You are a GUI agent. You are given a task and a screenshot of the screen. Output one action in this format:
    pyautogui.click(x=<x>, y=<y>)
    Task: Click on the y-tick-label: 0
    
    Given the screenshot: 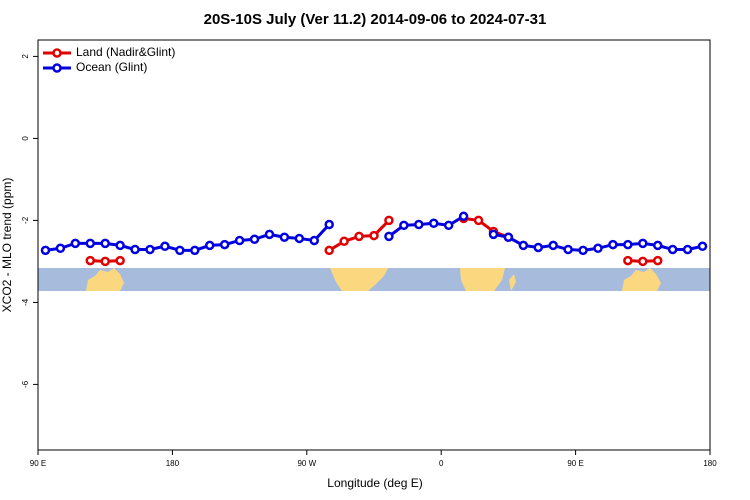 What is the action you would take?
    pyautogui.click(x=25, y=138)
    